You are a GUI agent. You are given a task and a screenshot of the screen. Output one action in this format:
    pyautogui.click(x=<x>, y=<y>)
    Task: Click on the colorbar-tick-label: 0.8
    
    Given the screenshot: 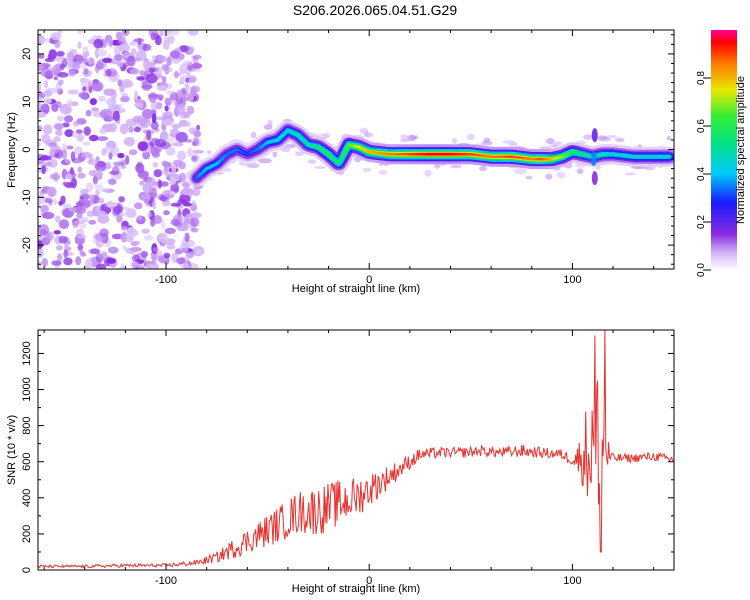 What is the action you would take?
    pyautogui.click(x=701, y=78)
    